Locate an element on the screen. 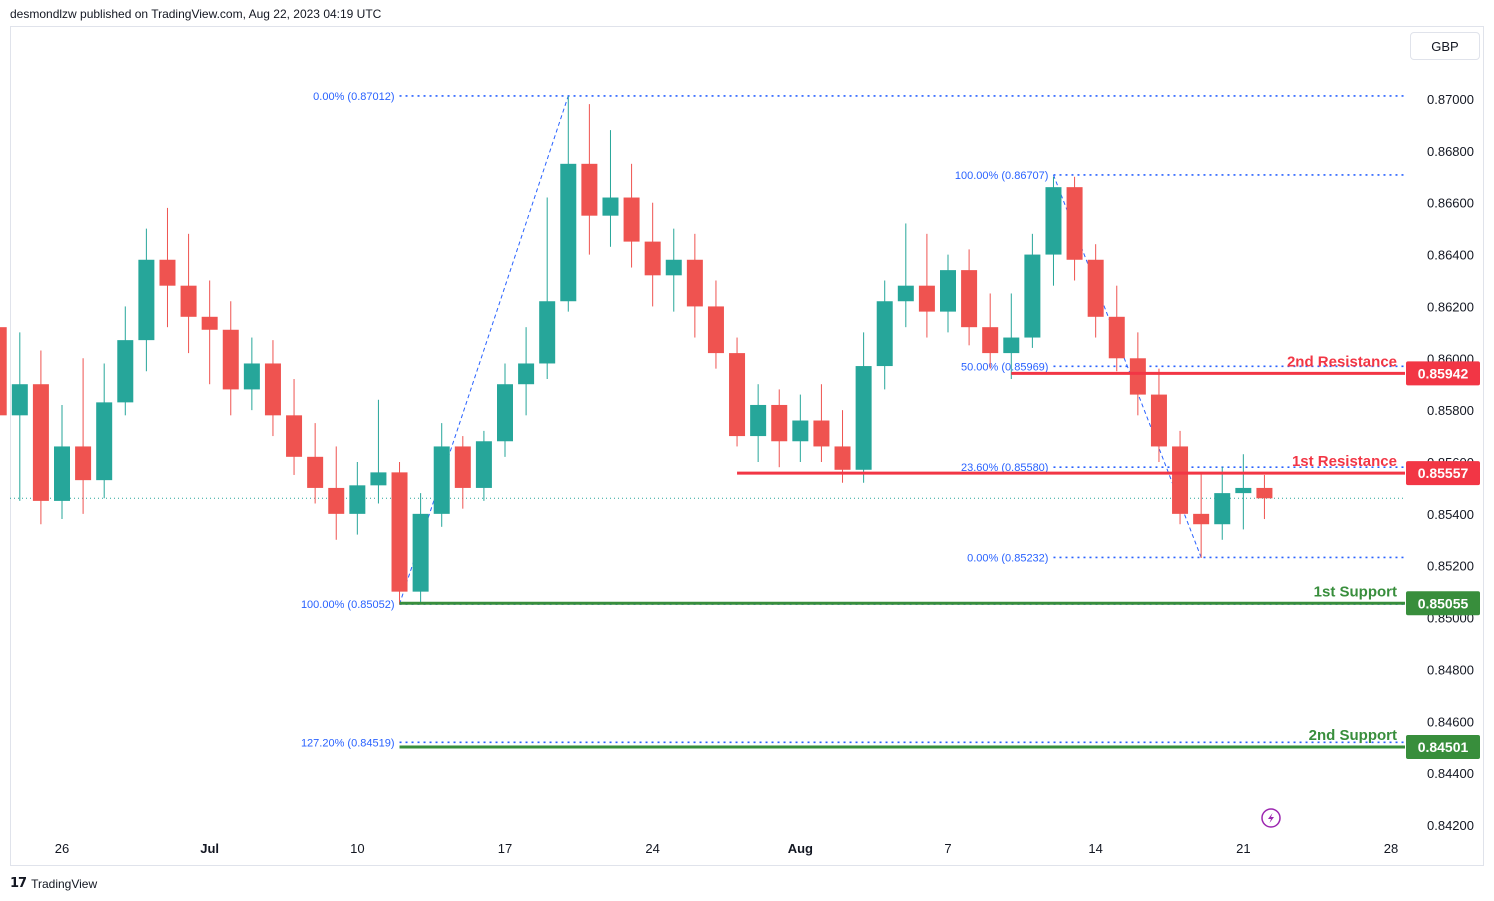 The width and height of the screenshot is (1494, 901). tradingview-logo-icon: 17 is located at coordinates (18, 883).